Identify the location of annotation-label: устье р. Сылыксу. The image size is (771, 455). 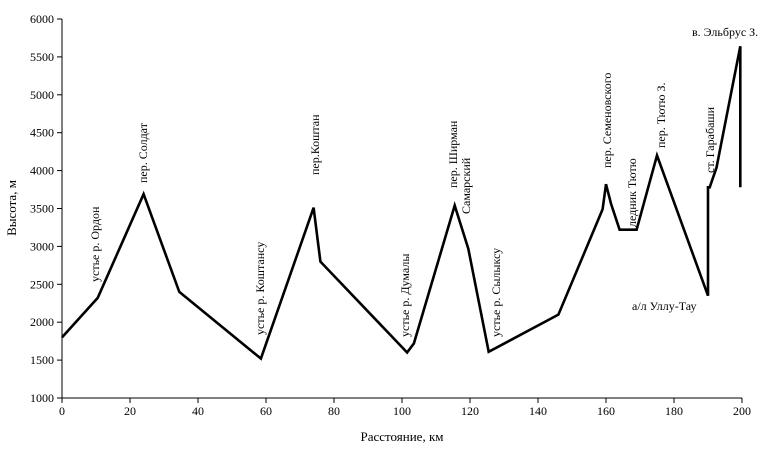
(496, 292).